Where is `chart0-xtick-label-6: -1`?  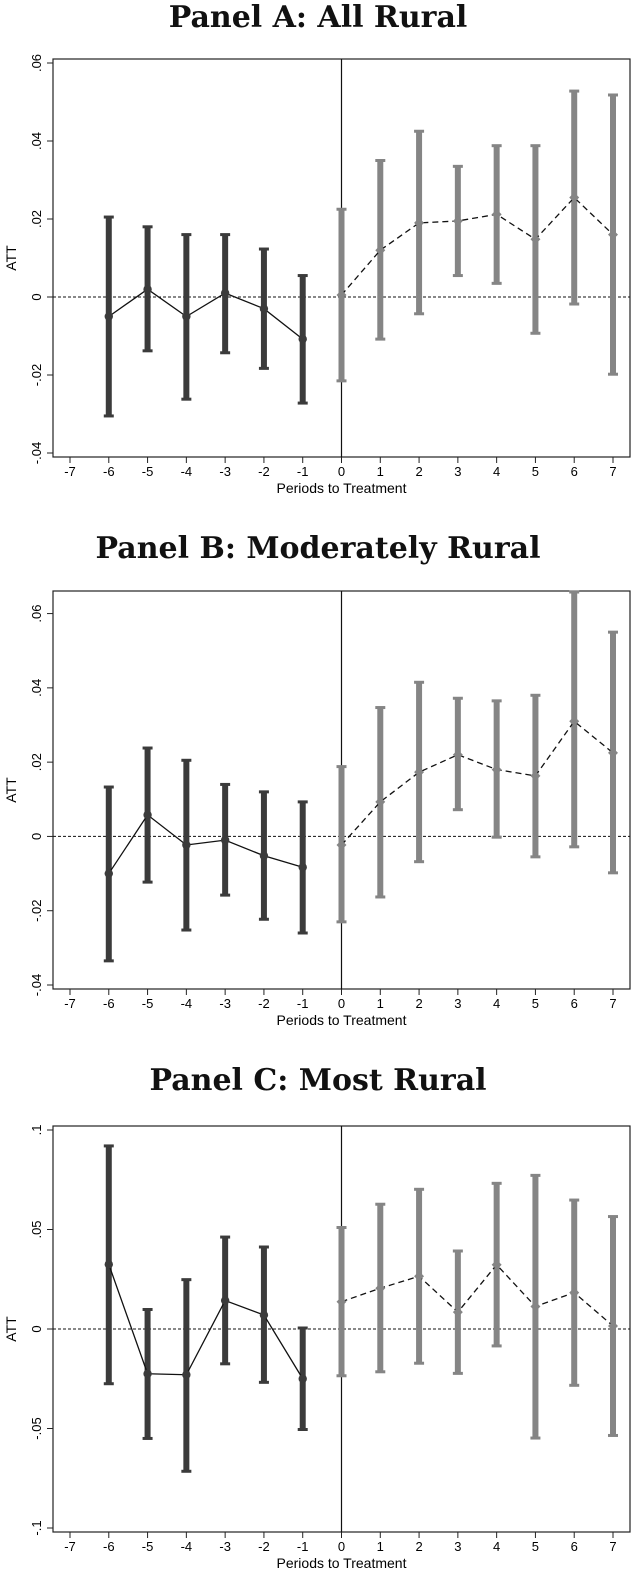
chart0-xtick-label-6: -1 is located at coordinates (303, 471).